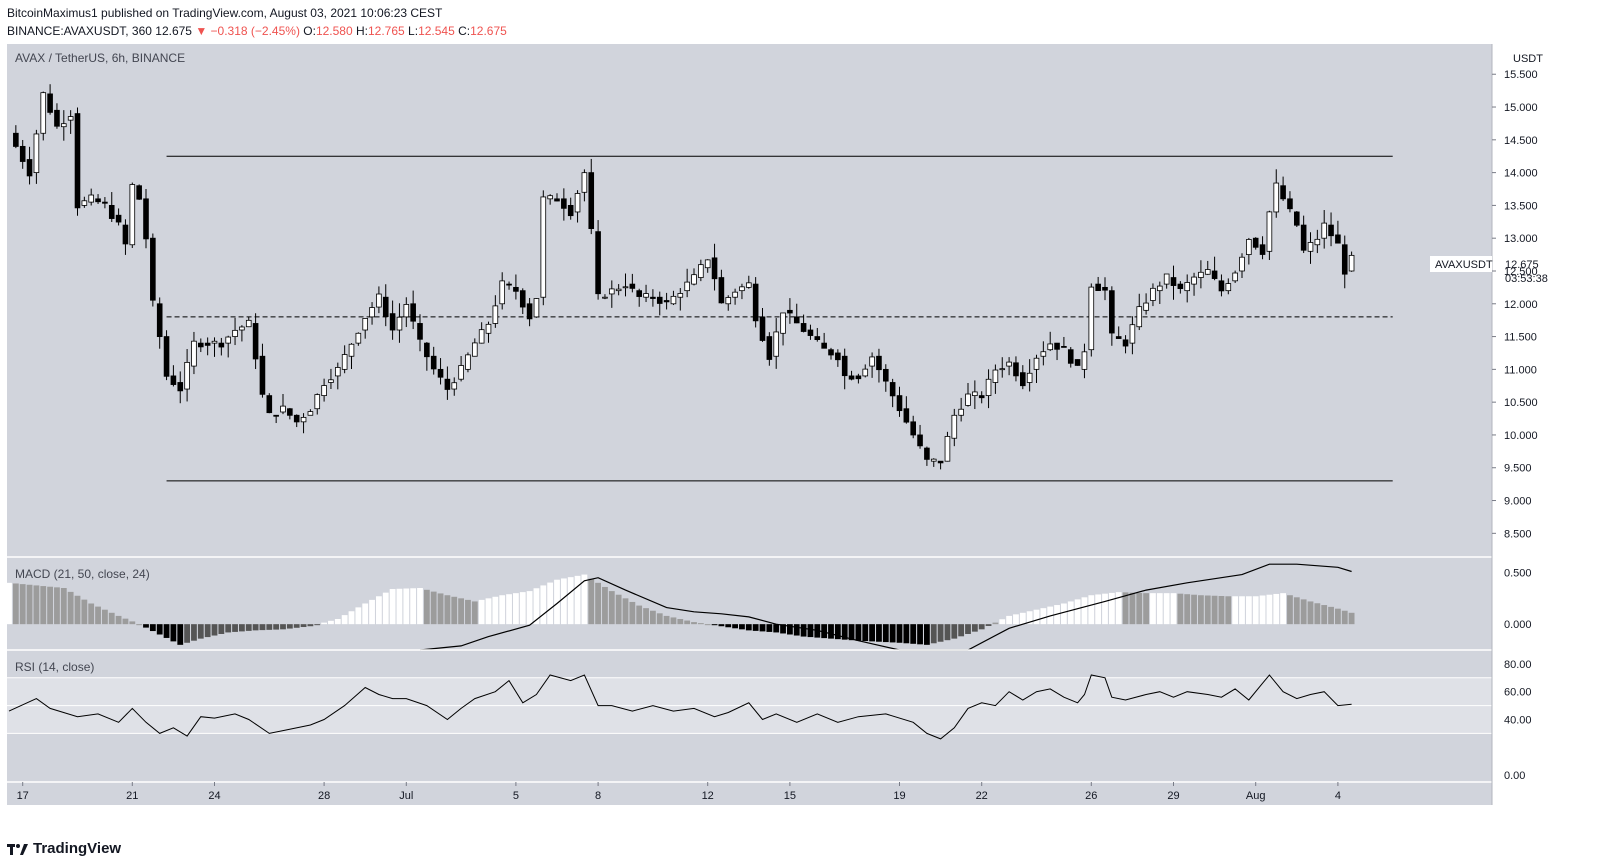 This screenshot has width=1608, height=867. I want to click on price-tick-label: 11.500, so click(1520, 338).